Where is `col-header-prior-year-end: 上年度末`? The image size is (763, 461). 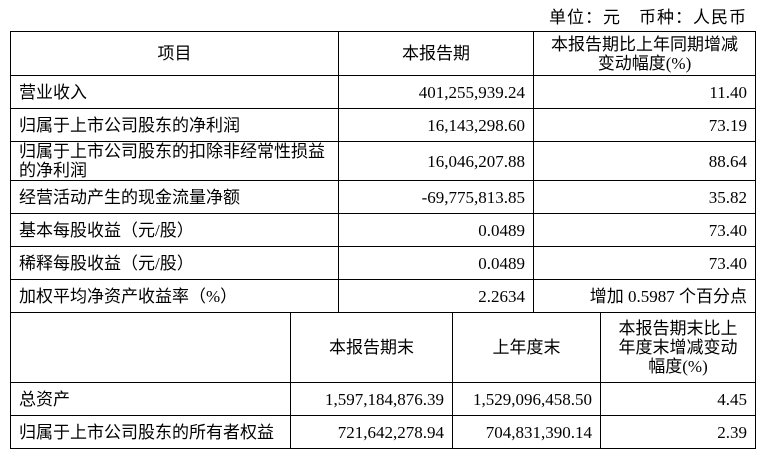
col-header-prior-year-end: 上年度末 is located at coordinates (526, 347).